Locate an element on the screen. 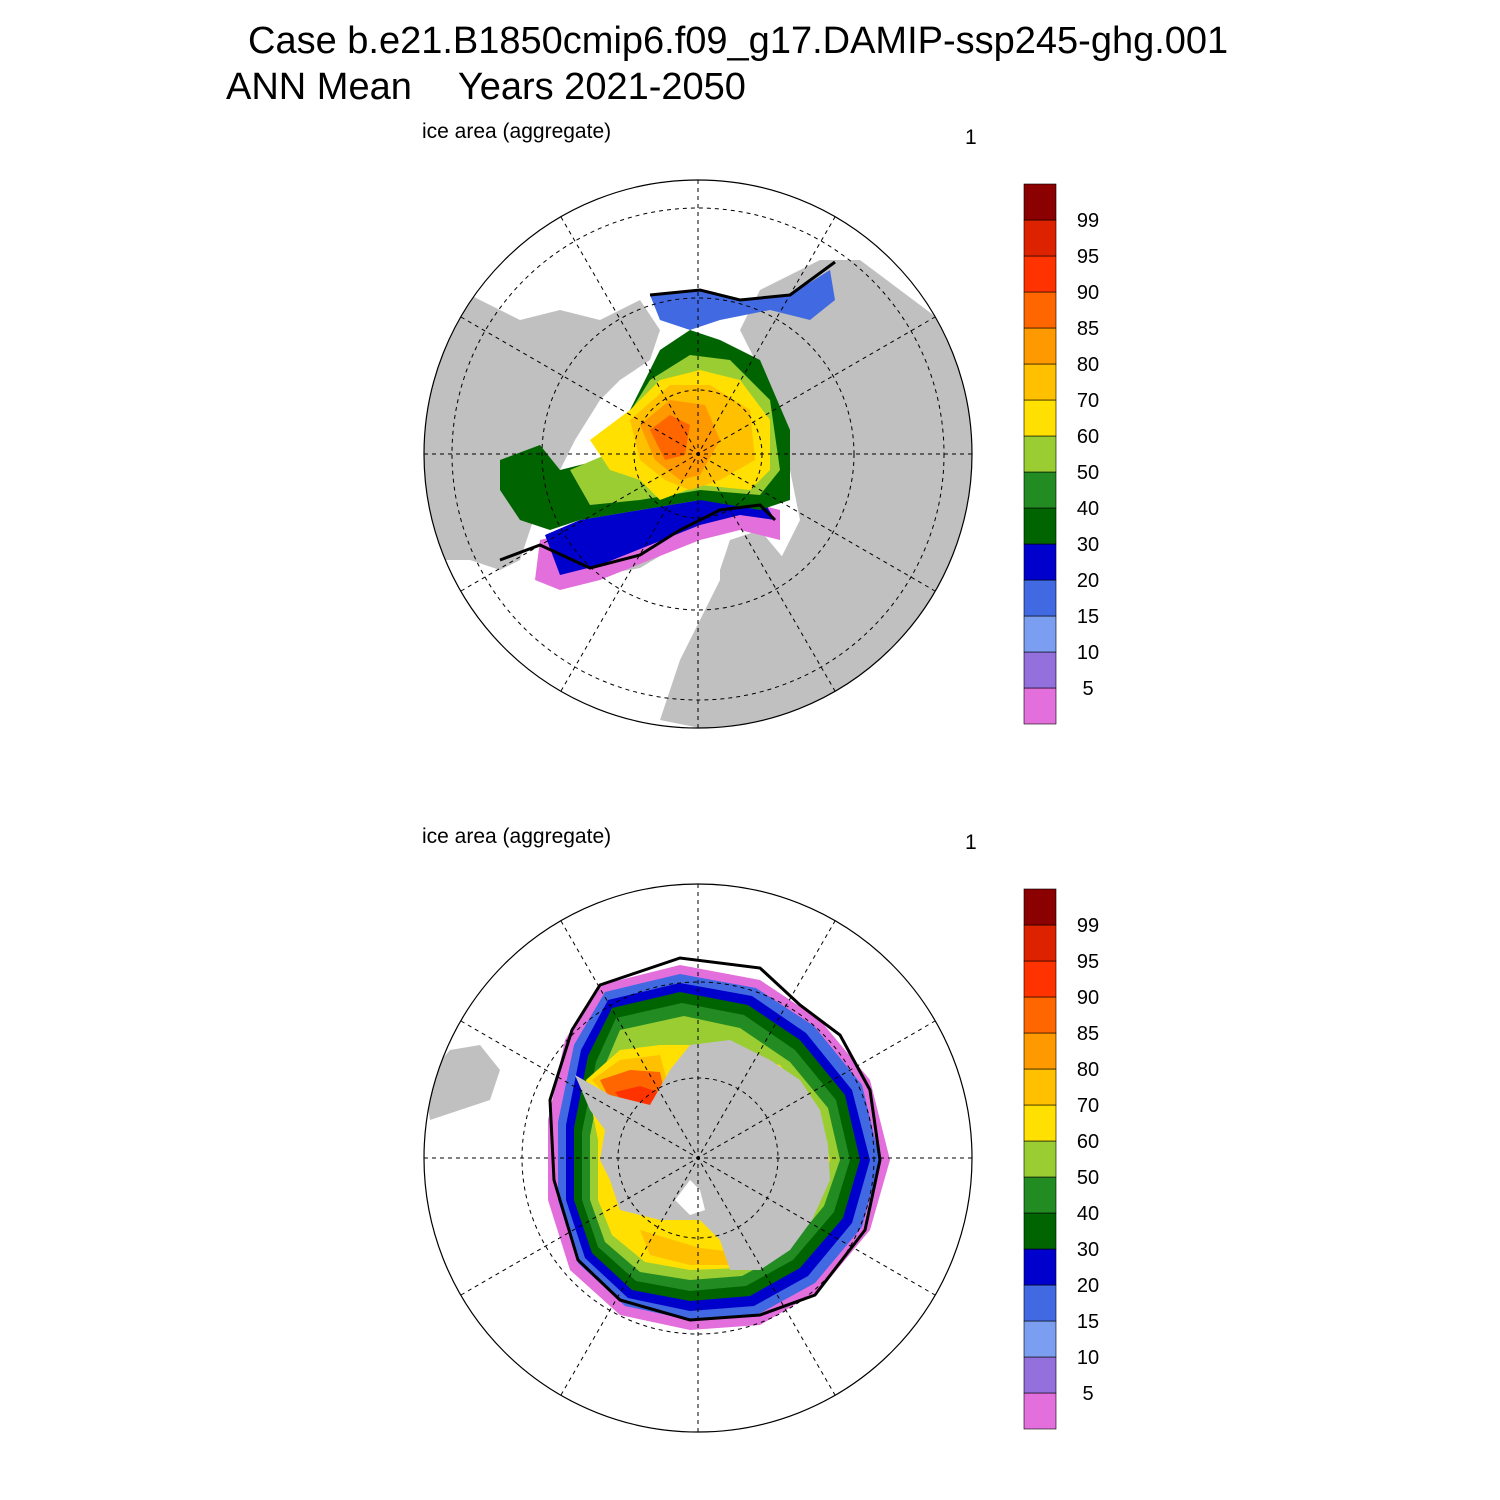 The height and width of the screenshot is (1500, 1500). north-panel-title: ice area (aggregate) is located at coordinates (517, 131).